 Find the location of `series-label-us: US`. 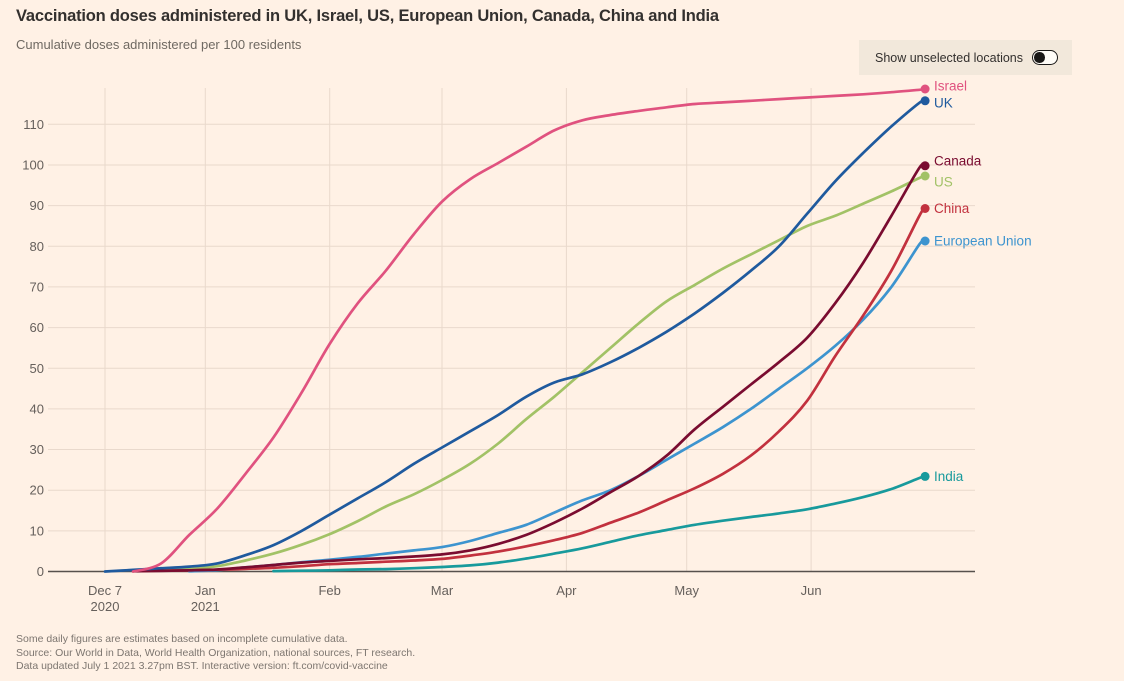

series-label-us: US is located at coordinates (943, 182).